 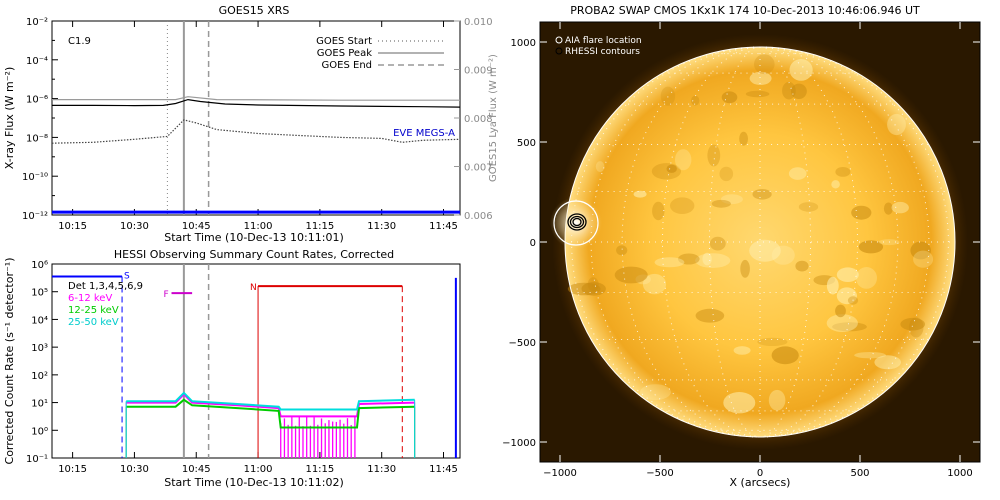 I want to click on eve-megs-label: EVE MEGS-A, so click(x=424, y=133).